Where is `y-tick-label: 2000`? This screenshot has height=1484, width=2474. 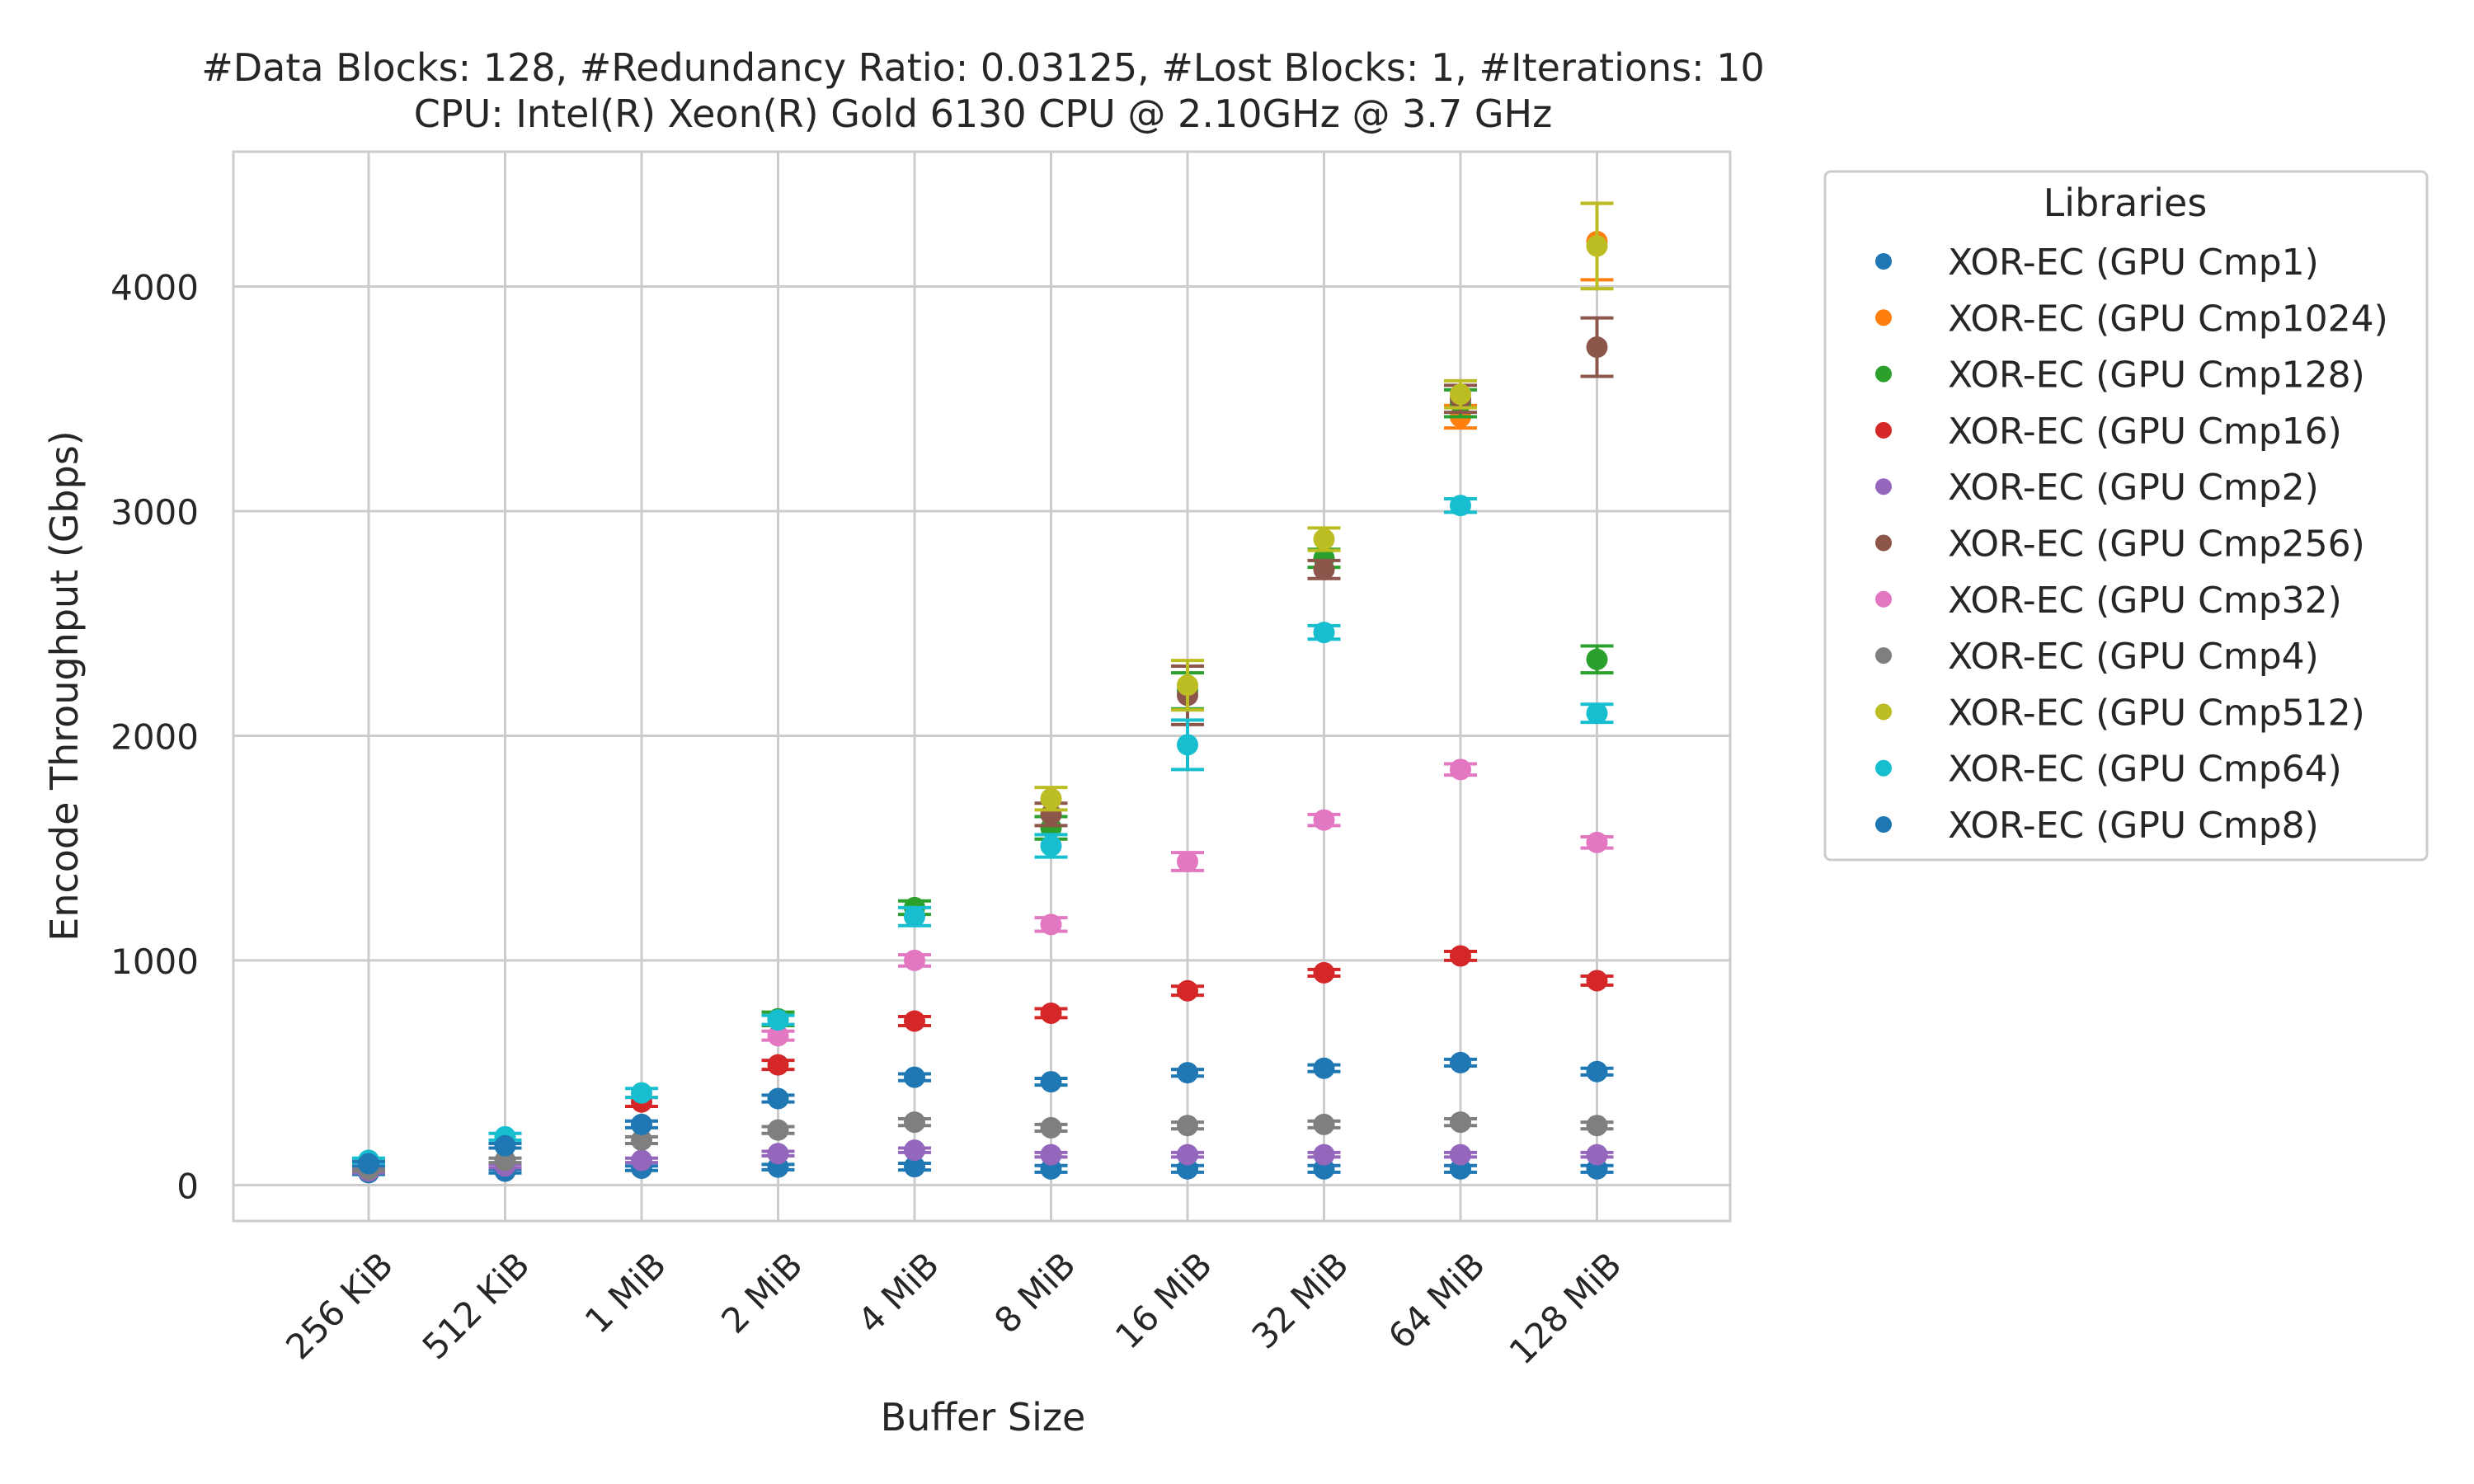
y-tick-label: 2000 is located at coordinates (155, 736).